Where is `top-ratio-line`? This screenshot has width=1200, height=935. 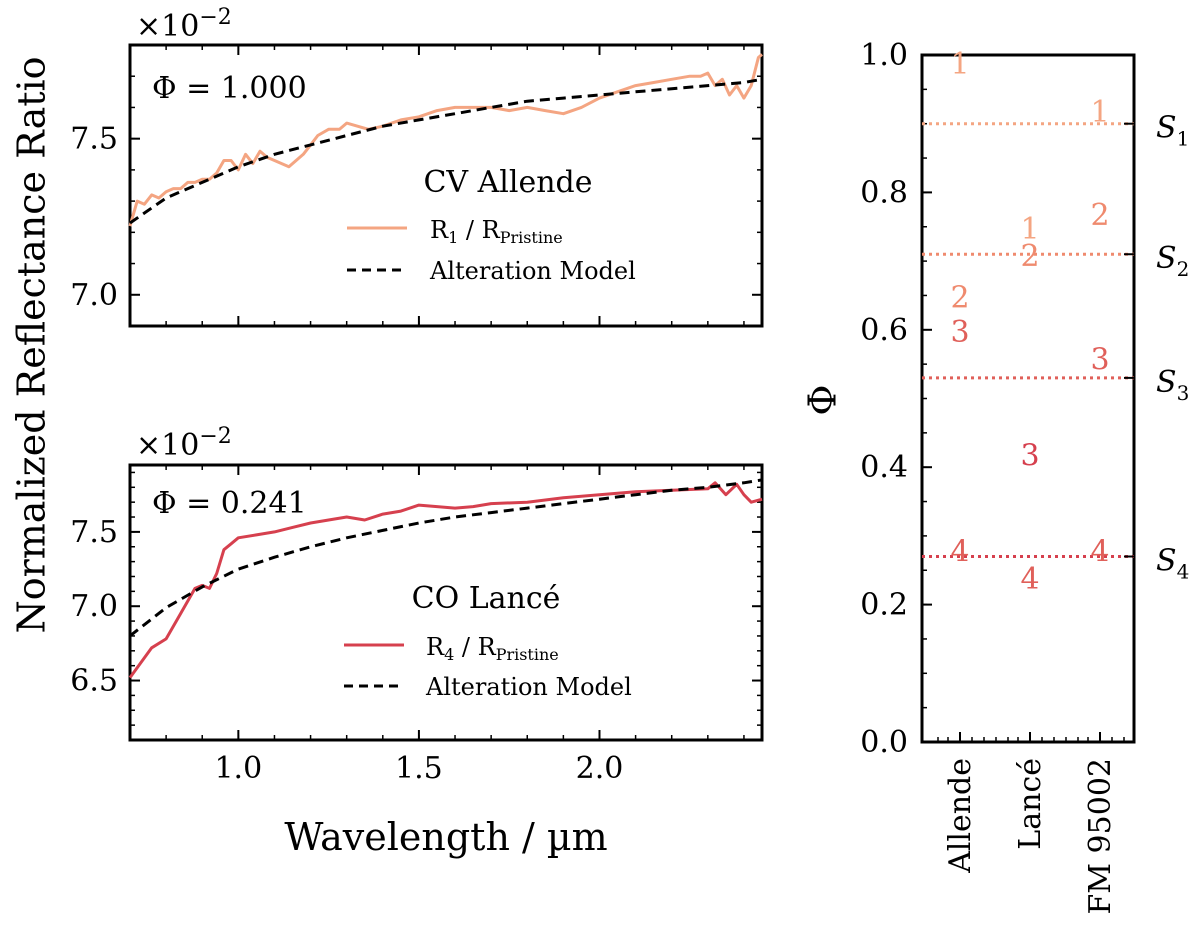 top-ratio-line is located at coordinates (445, 140).